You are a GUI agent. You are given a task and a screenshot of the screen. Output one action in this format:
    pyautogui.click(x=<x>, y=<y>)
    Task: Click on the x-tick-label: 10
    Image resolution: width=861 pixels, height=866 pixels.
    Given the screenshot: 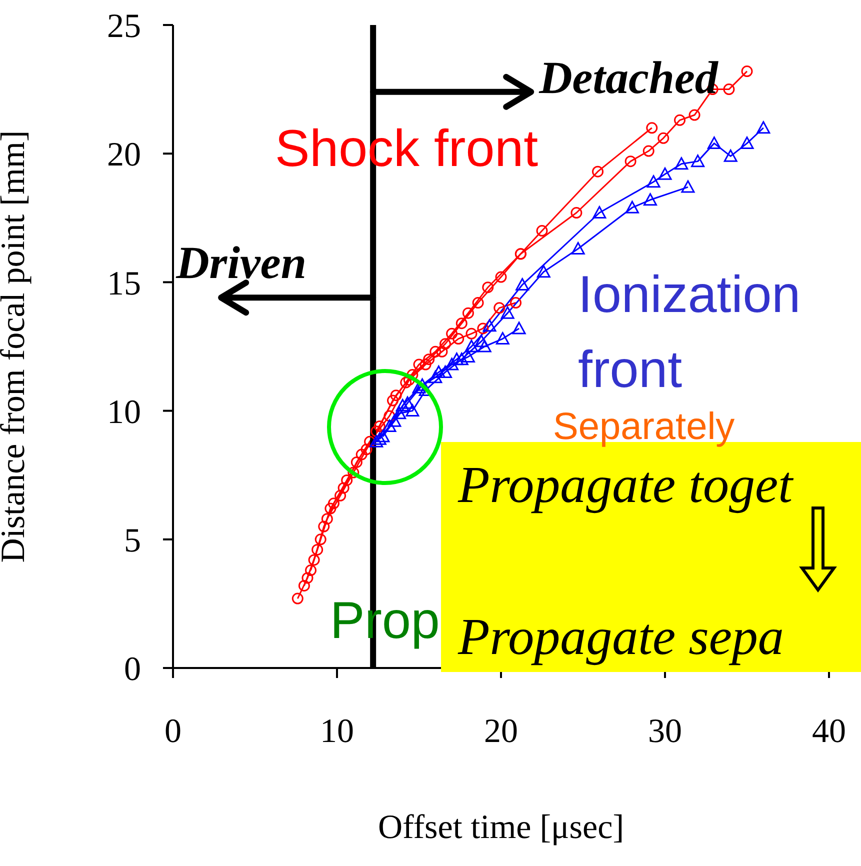 What is the action you would take?
    pyautogui.click(x=337, y=731)
    